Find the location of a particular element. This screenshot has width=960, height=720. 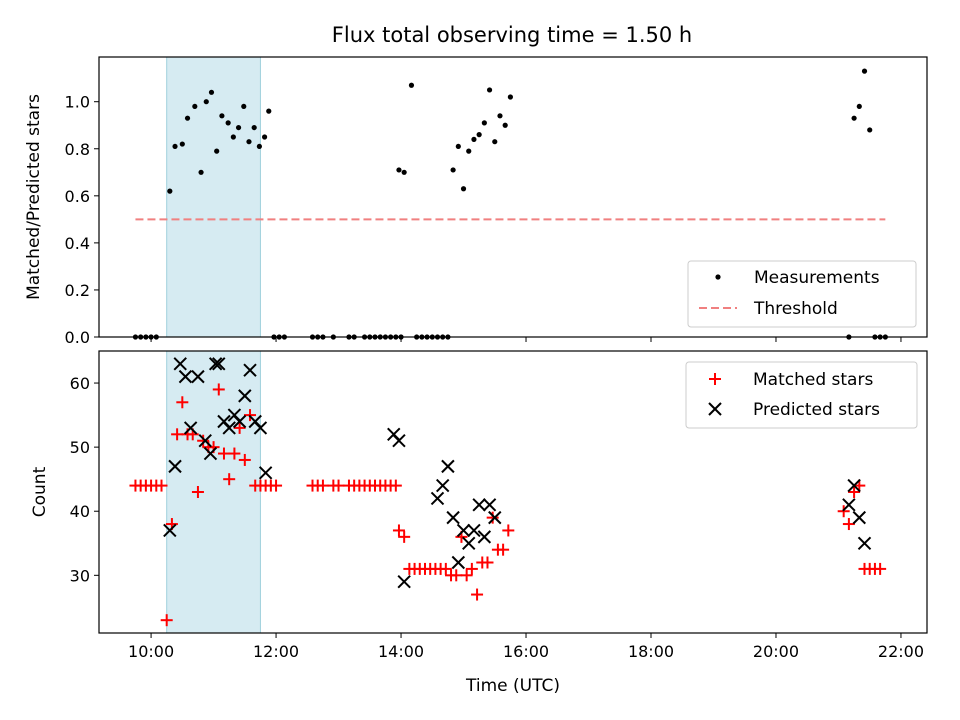

y-tick-label: 0.8 is located at coordinates (77, 149).